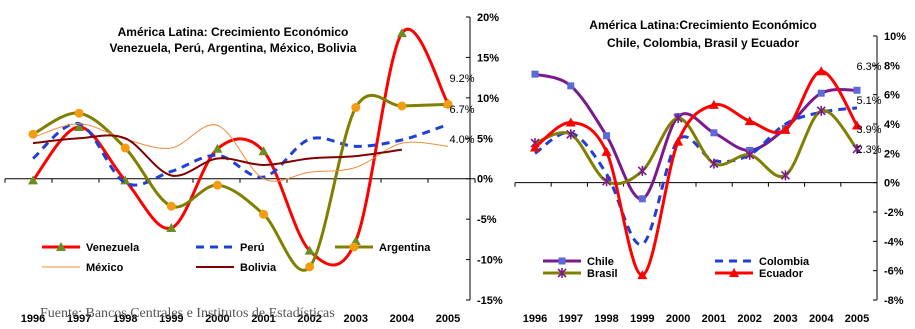 The image size is (915, 329). What do you see at coordinates (696, 147) in the screenshot?
I see `series-line-brasil` at bounding box center [696, 147].